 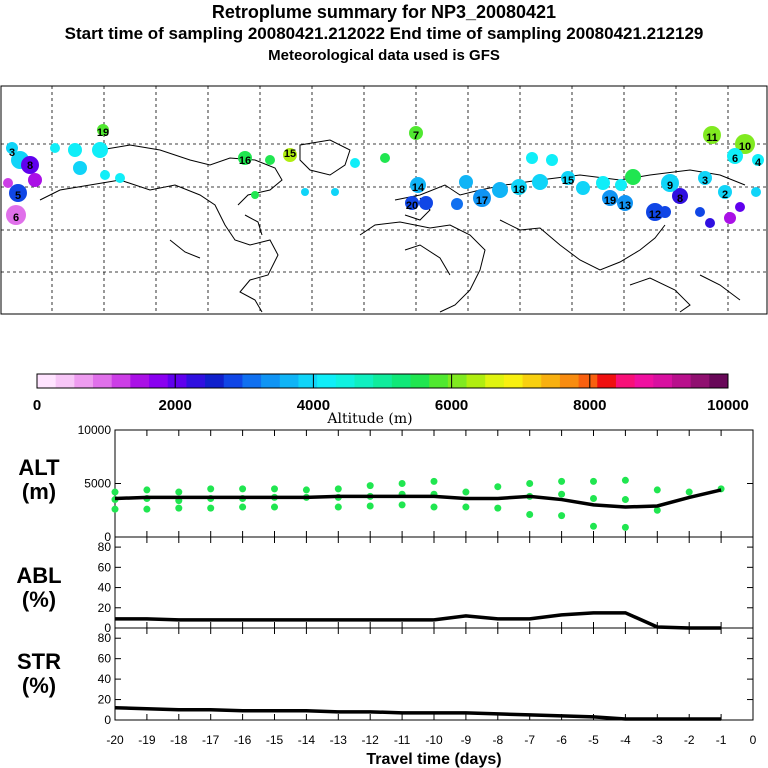 What do you see at coordinates (402, 740) in the screenshot?
I see `x-tick-label: -11` at bounding box center [402, 740].